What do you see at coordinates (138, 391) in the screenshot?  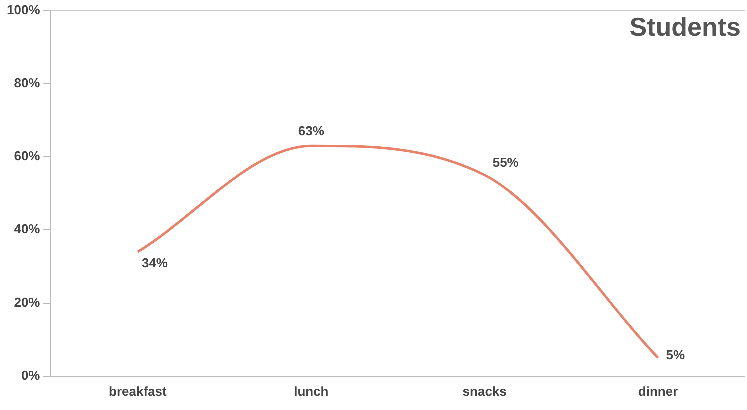 I see `x-tick-label: breakfast` at bounding box center [138, 391].